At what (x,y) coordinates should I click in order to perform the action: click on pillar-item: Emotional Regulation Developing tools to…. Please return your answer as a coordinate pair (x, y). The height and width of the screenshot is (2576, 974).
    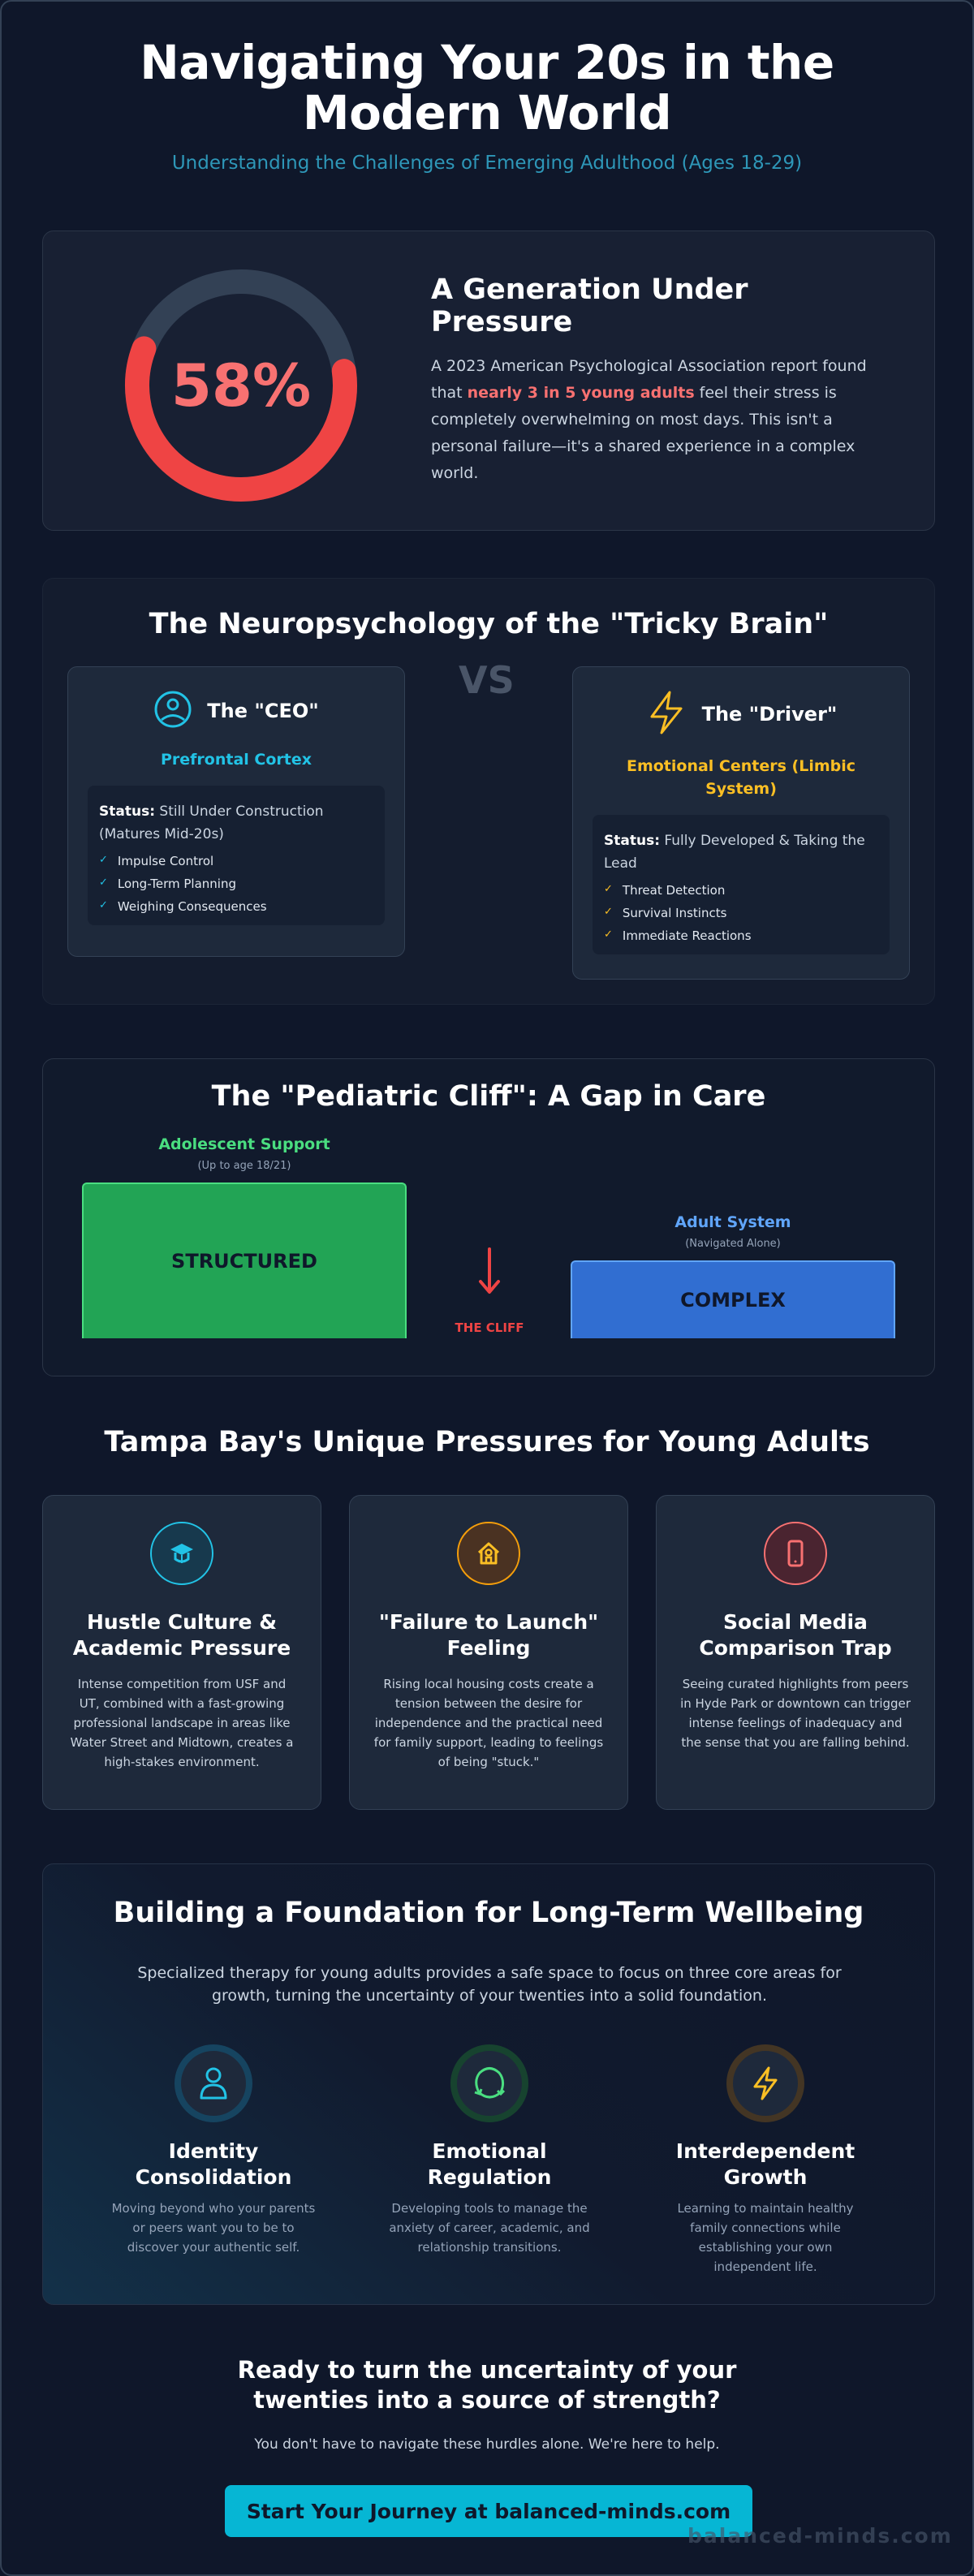
    Looking at the image, I should click on (489, 2150).